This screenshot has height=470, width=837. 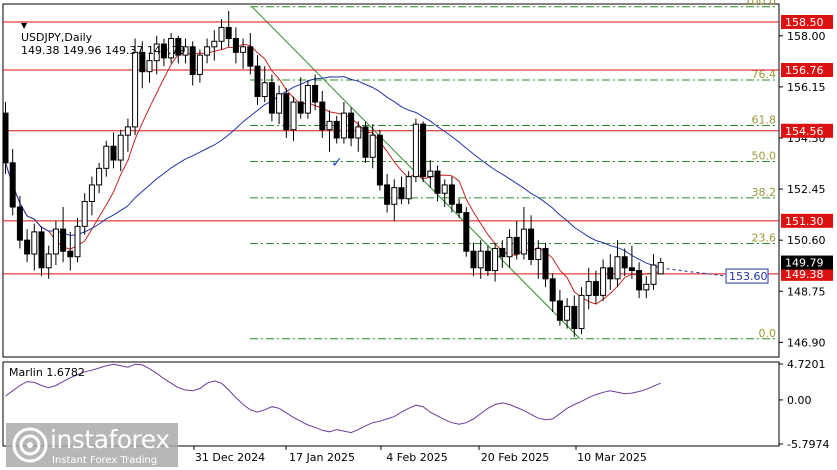 I want to click on ohlc-values: 149.38 149.96 149.37 149.79, so click(x=103, y=50).